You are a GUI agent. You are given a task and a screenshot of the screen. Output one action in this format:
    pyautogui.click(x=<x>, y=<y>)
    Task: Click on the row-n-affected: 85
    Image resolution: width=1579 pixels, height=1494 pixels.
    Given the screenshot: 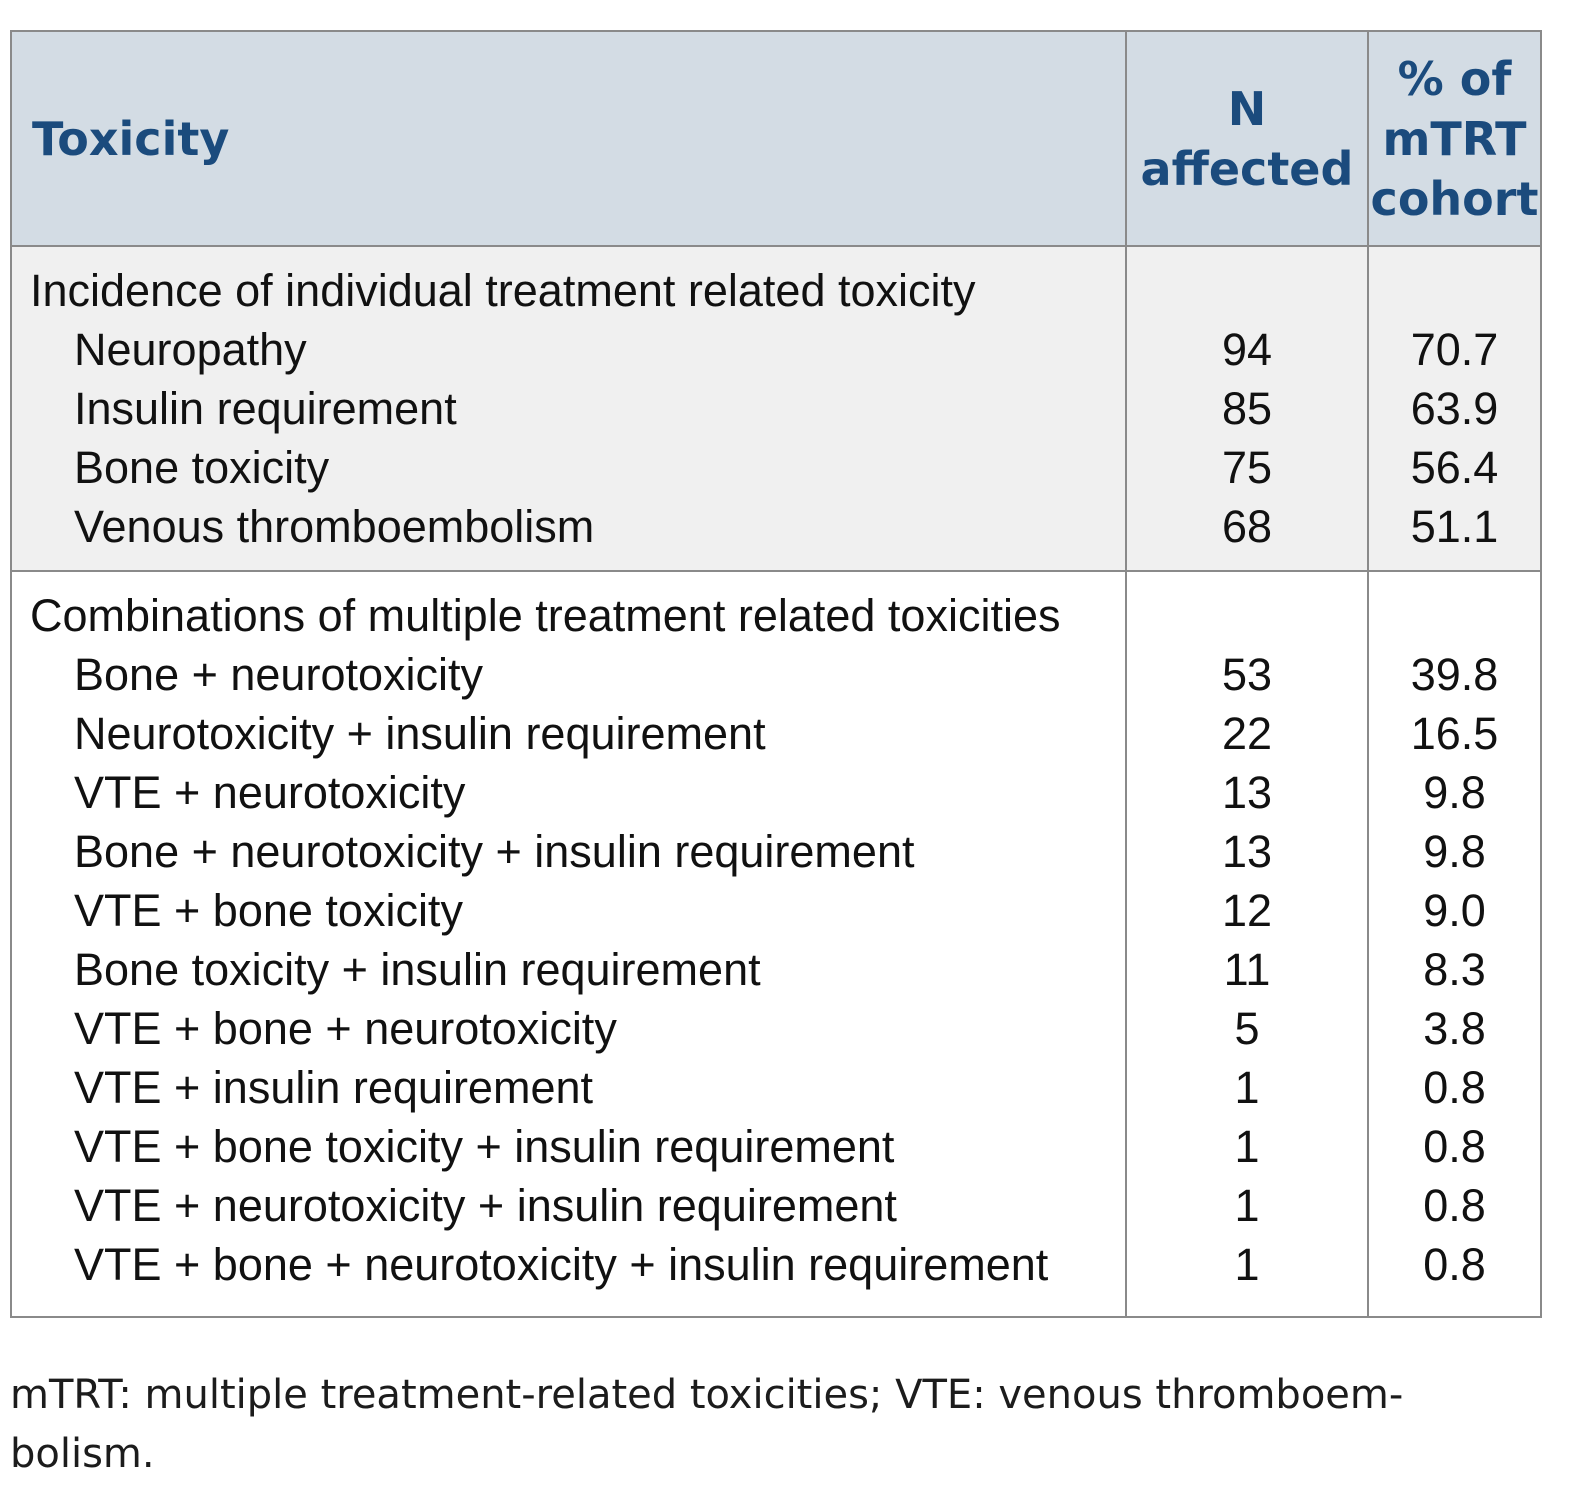 What is the action you would take?
    pyautogui.click(x=1247, y=408)
    